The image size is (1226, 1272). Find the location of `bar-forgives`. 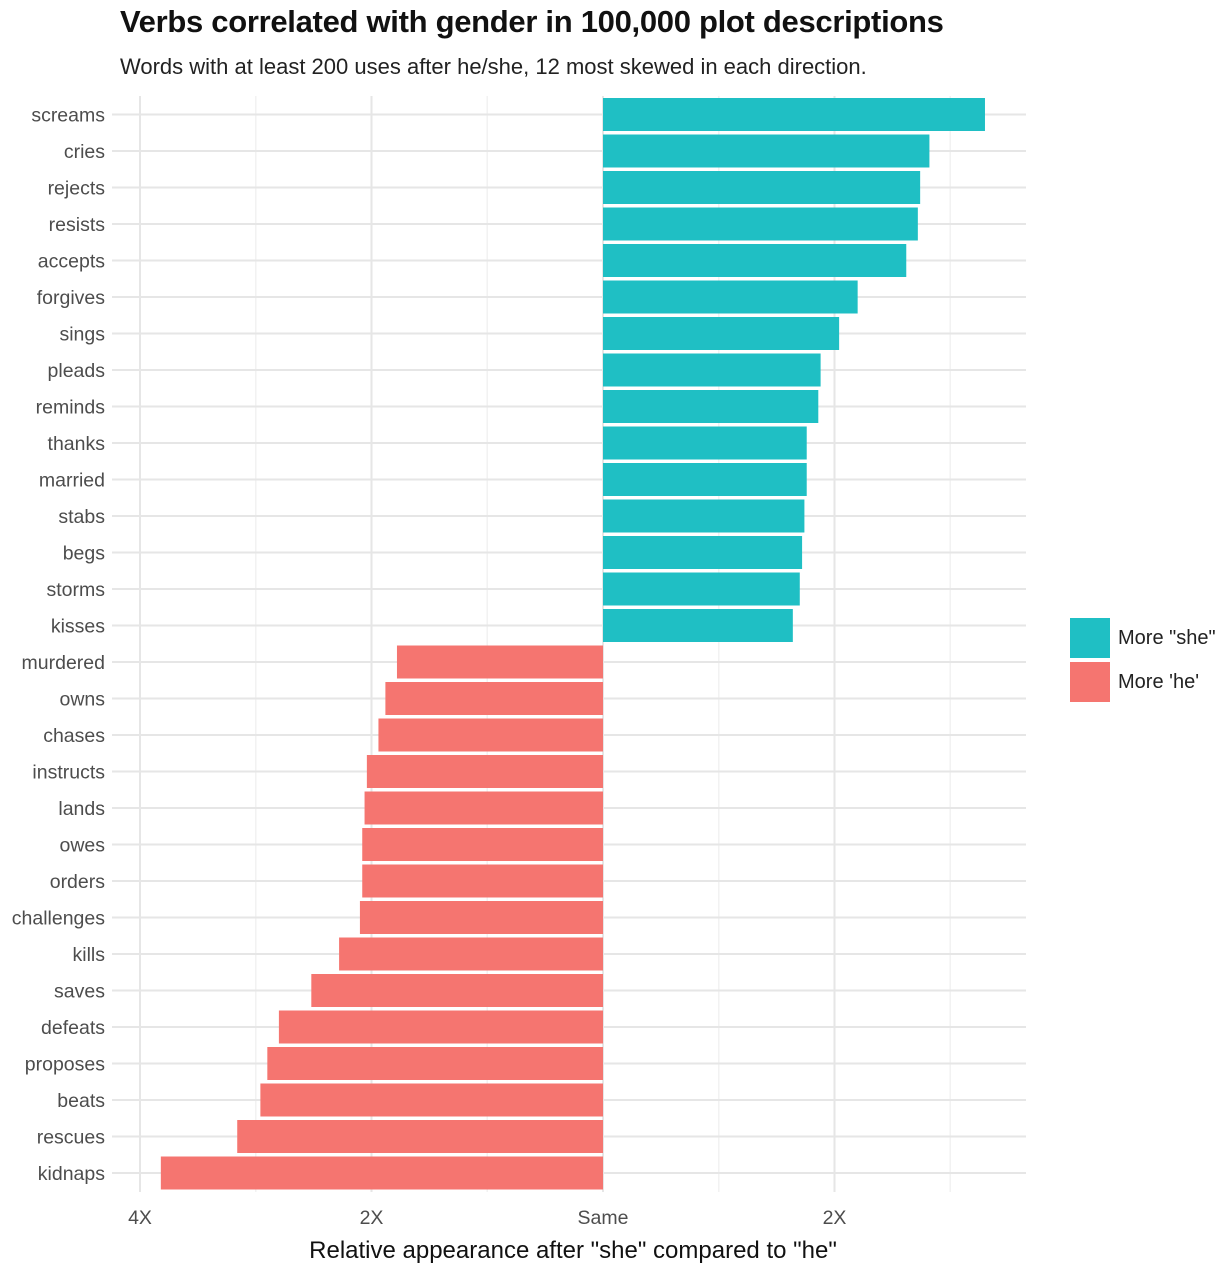

bar-forgives is located at coordinates (730, 297).